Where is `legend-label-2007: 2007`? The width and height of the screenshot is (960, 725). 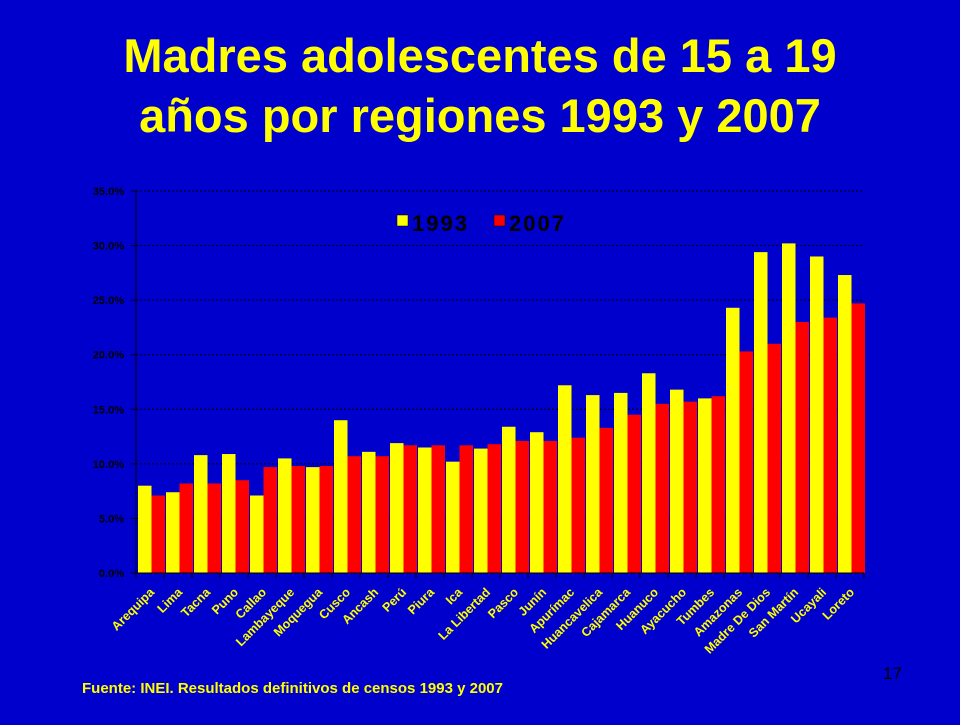 legend-label-2007: 2007 is located at coordinates (537, 223).